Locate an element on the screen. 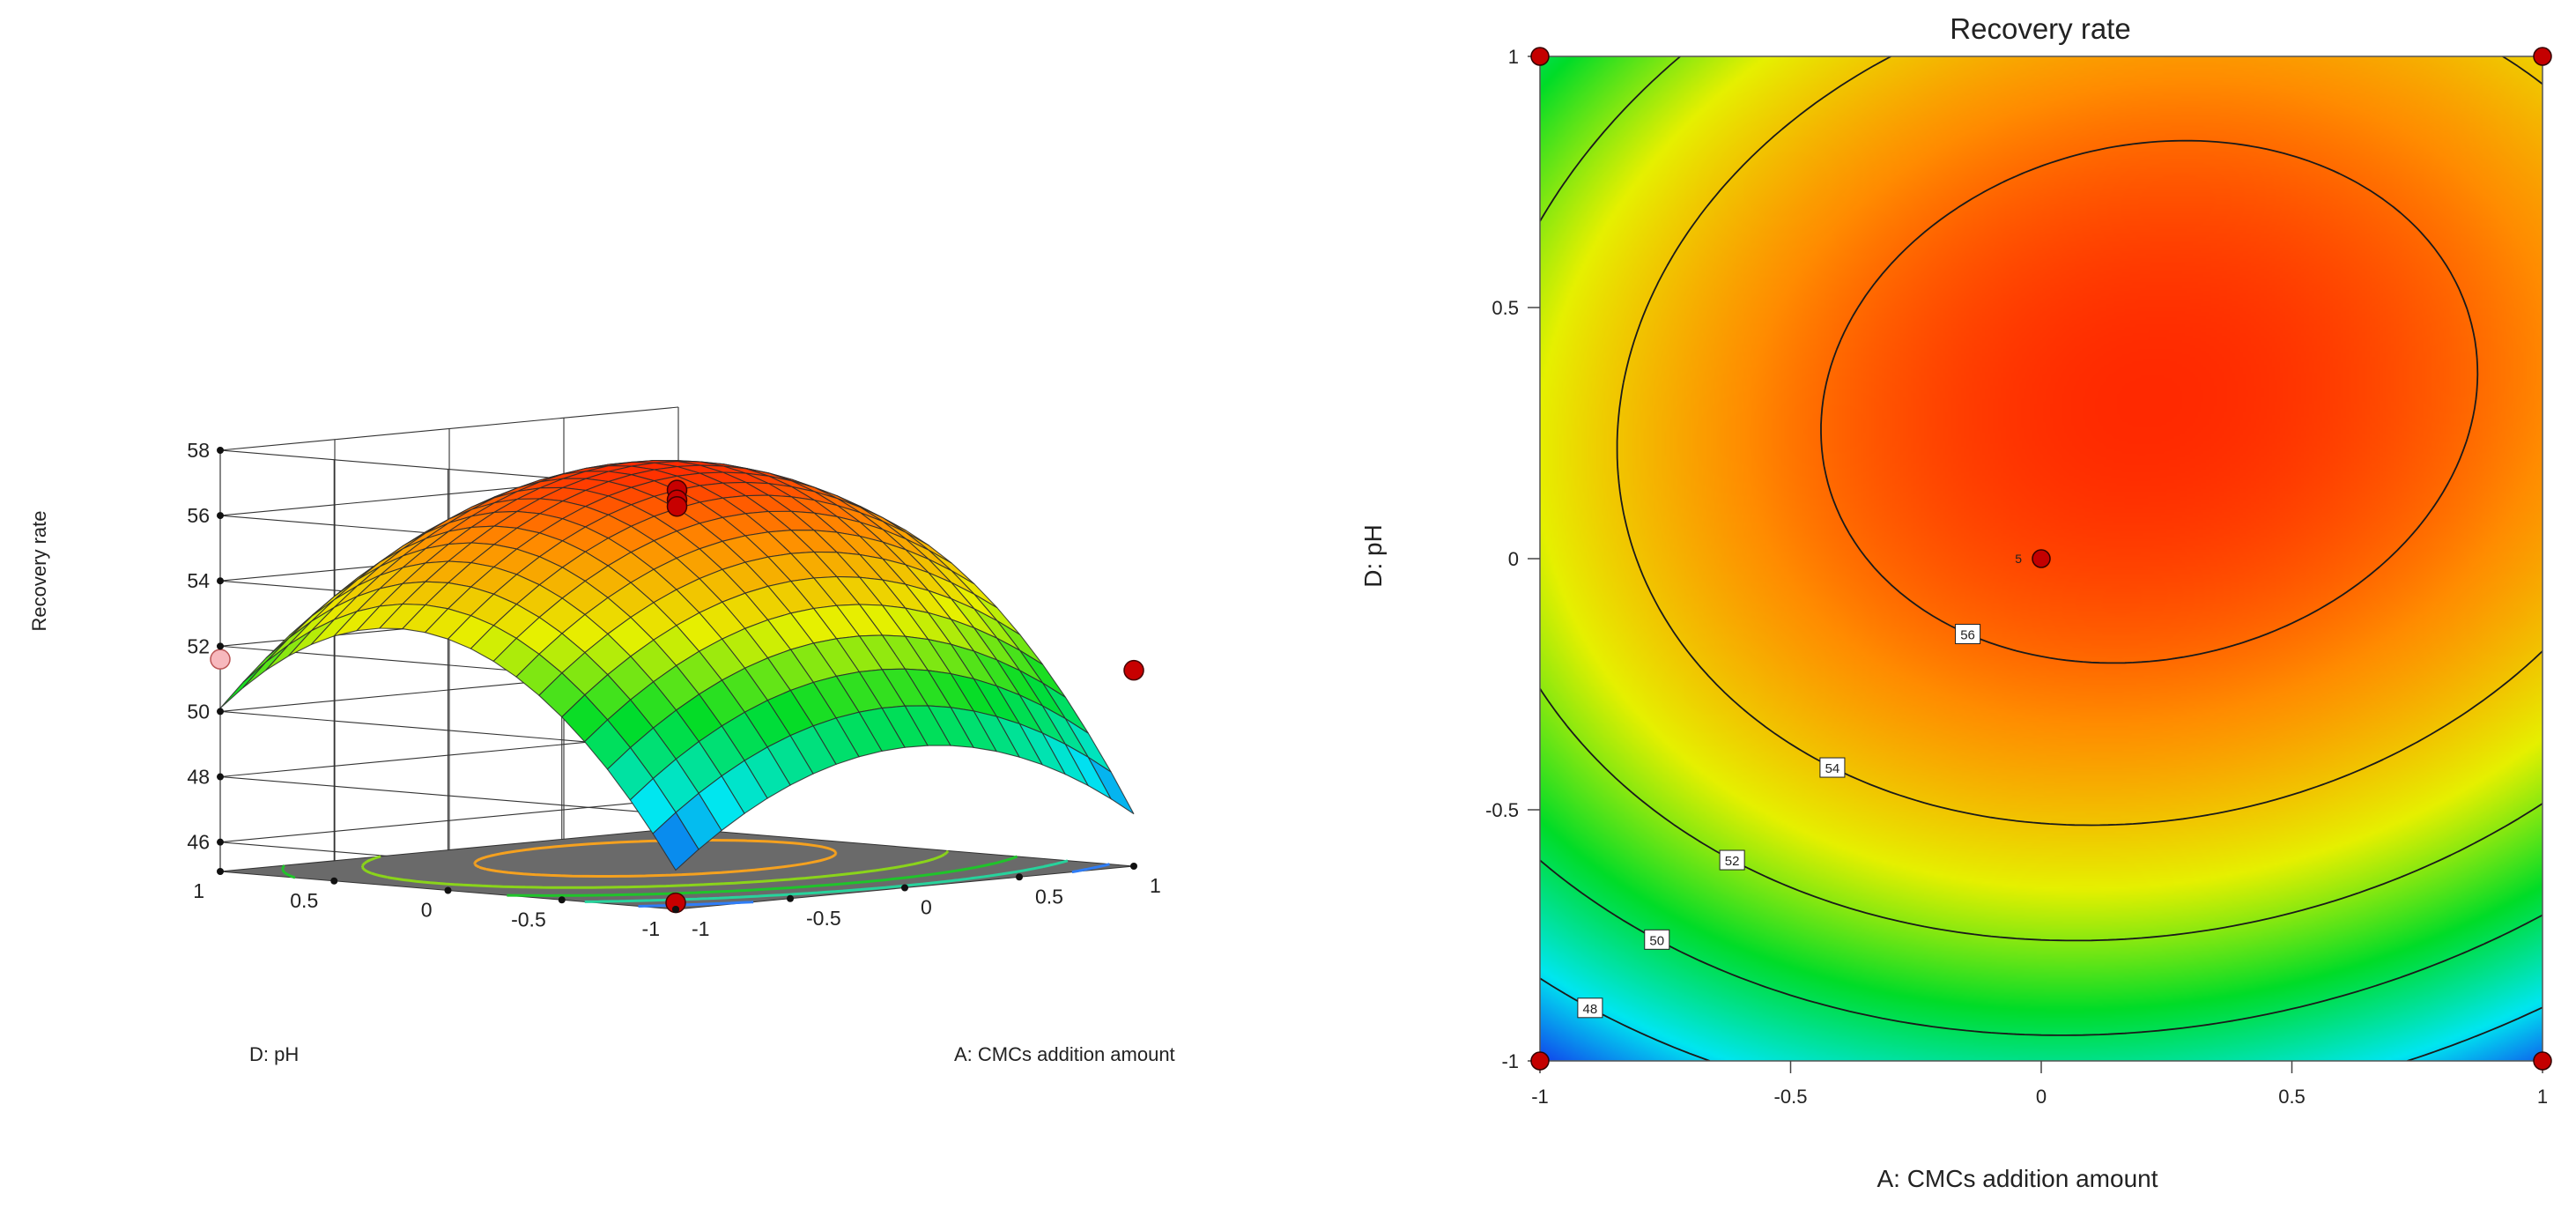  x-tick-label: 0 is located at coordinates (927, 907).